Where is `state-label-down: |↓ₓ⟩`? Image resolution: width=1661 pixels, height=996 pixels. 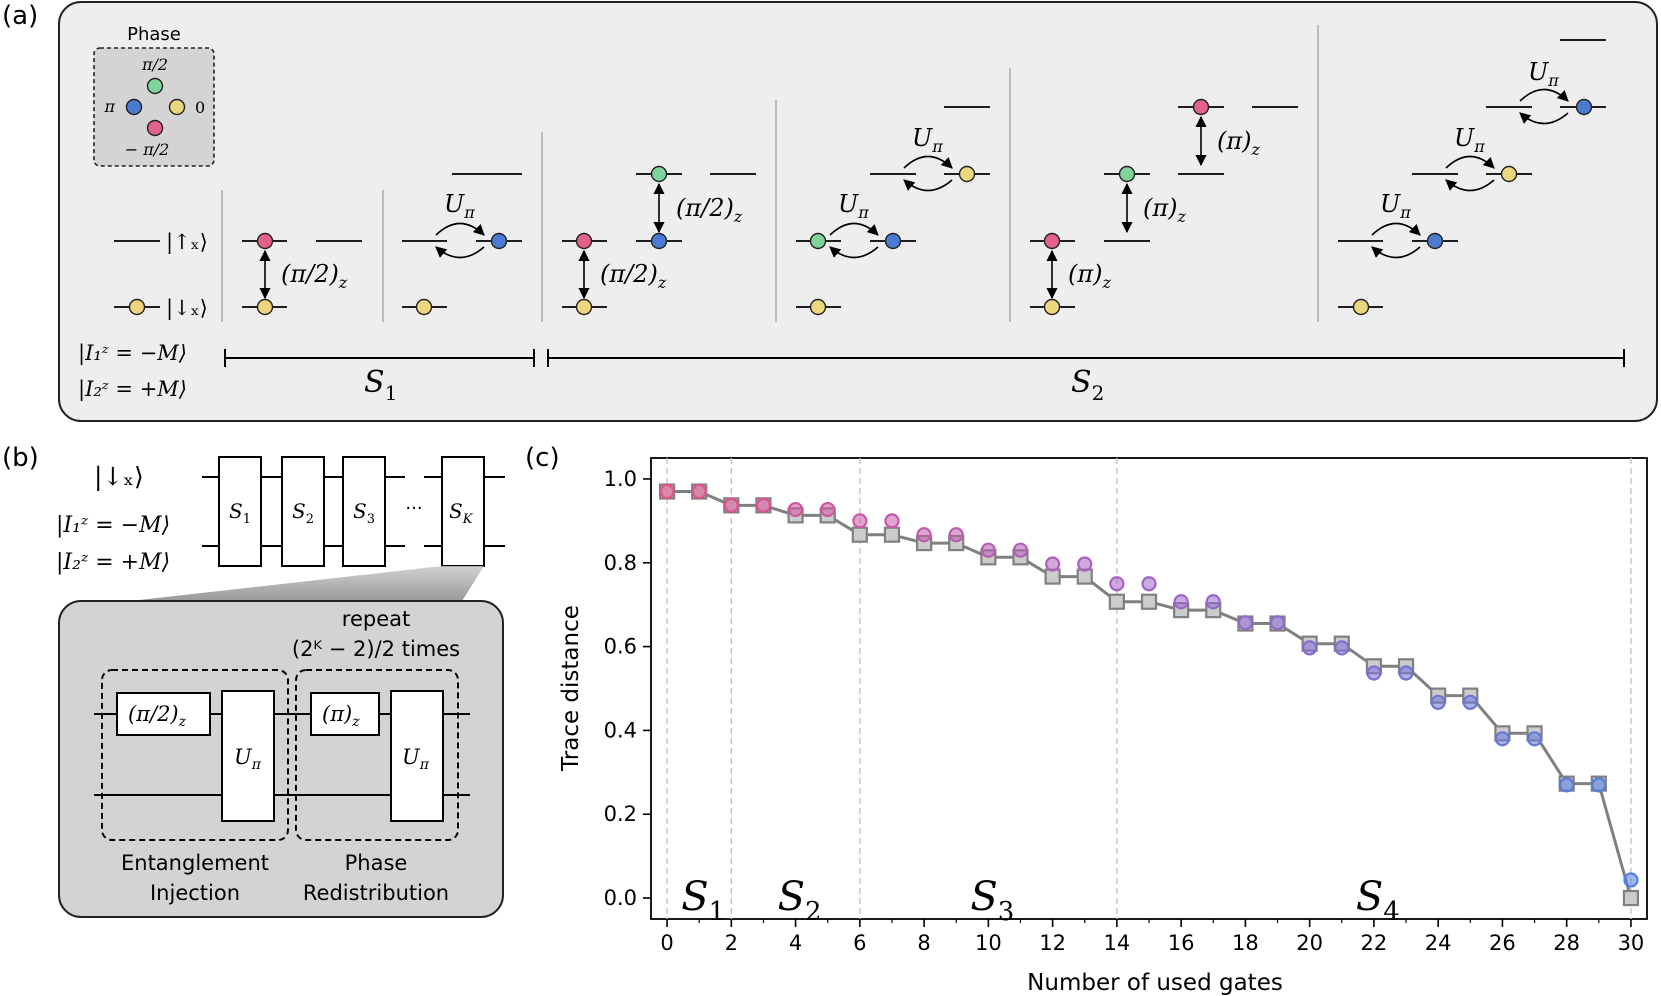
state-label-down: |↓ₓ⟩ is located at coordinates (187, 308).